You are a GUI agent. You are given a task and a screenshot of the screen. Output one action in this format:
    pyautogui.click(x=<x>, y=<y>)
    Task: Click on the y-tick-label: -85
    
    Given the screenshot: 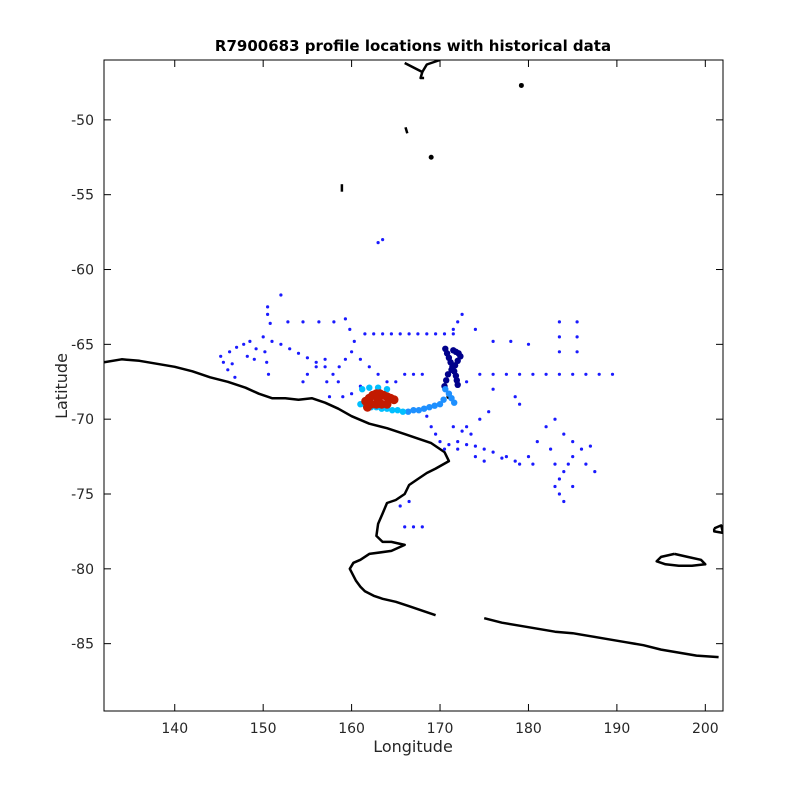 What is the action you would take?
    pyautogui.click(x=82, y=645)
    